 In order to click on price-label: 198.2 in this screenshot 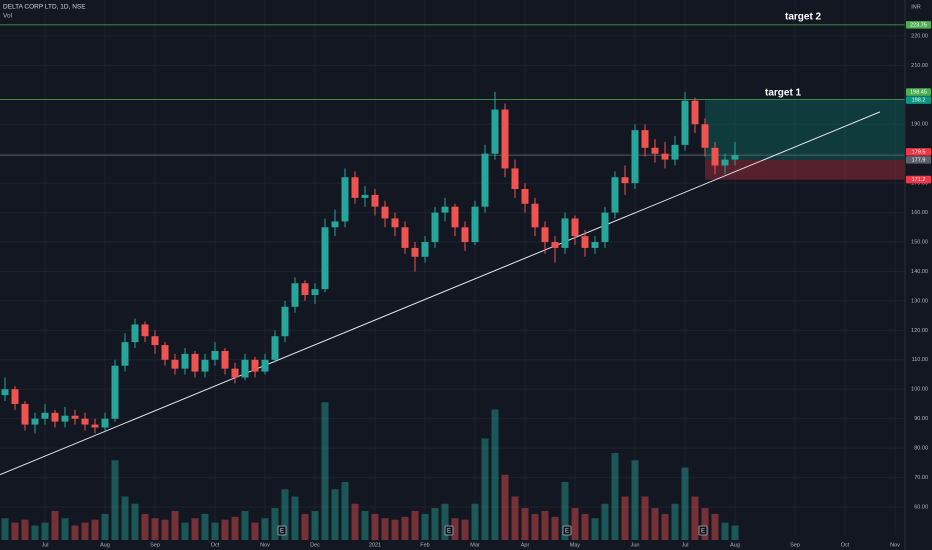, I will do `click(919, 101)`.